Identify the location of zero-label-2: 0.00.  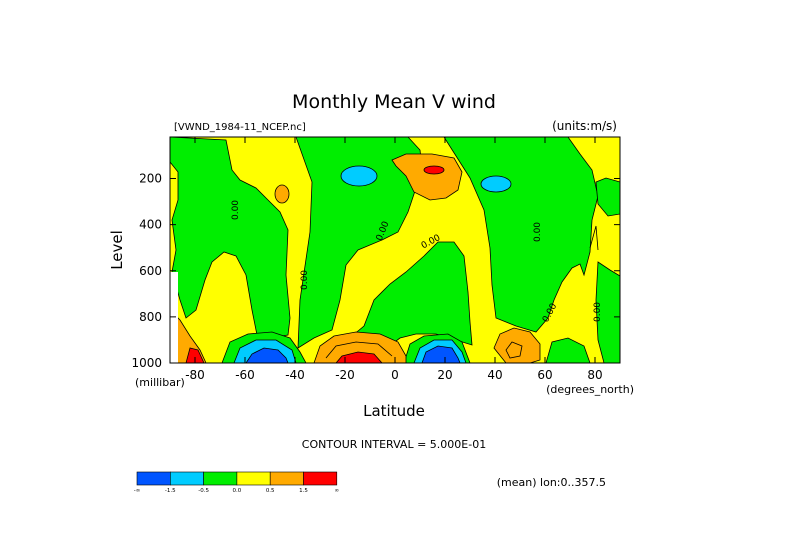
(305, 280).